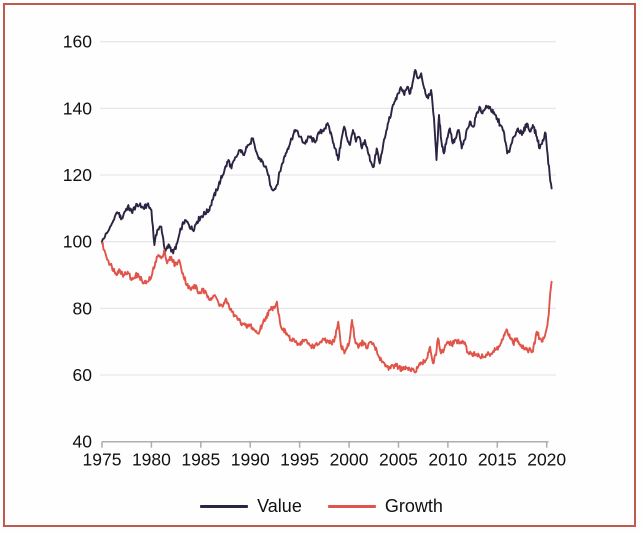 The height and width of the screenshot is (534, 643). I want to click on y-tick-label: 60, so click(83, 375).